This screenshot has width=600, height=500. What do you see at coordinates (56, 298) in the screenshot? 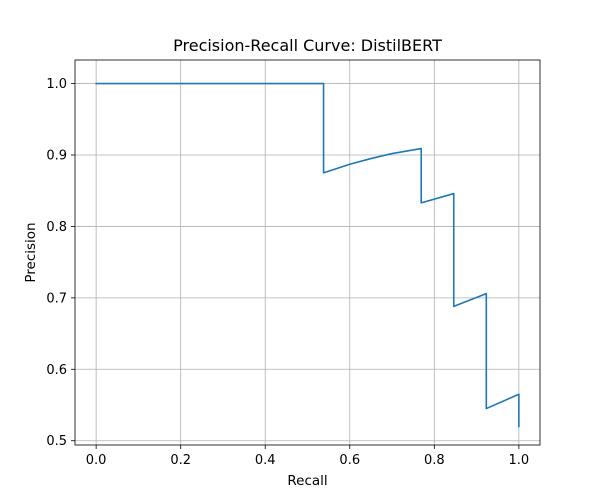
I see `y-tick-label: 0.7` at bounding box center [56, 298].